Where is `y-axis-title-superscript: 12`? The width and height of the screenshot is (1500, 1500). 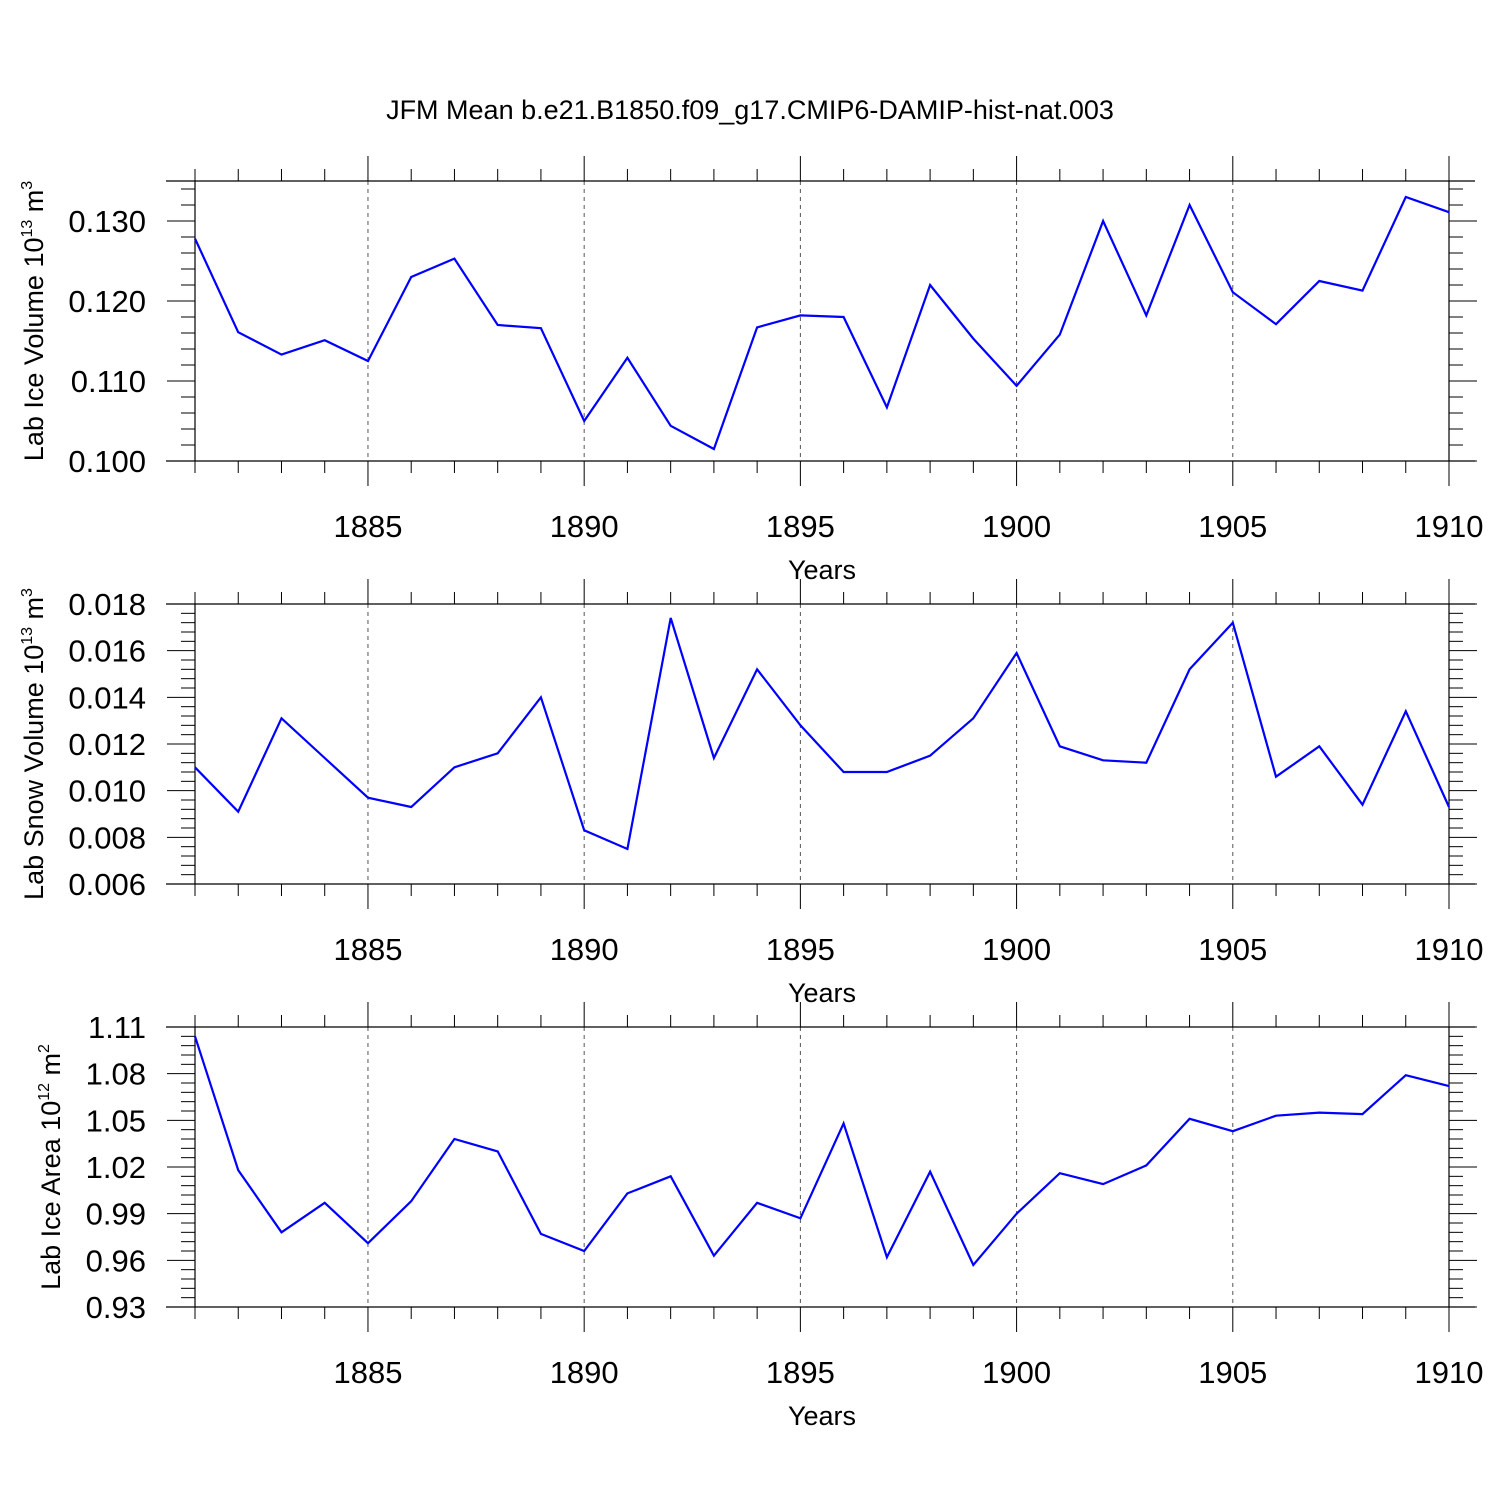 y-axis-title-superscript: 12 is located at coordinates (44, 1092).